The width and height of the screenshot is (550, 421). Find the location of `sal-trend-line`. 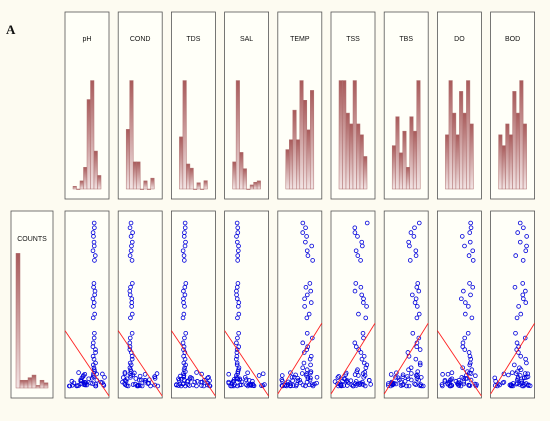

sal-trend-line is located at coordinates (246, 363).